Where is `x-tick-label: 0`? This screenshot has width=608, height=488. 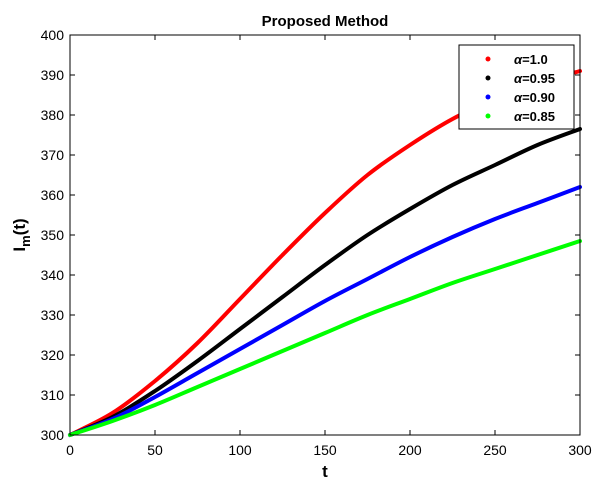
x-tick-label: 0 is located at coordinates (70, 450).